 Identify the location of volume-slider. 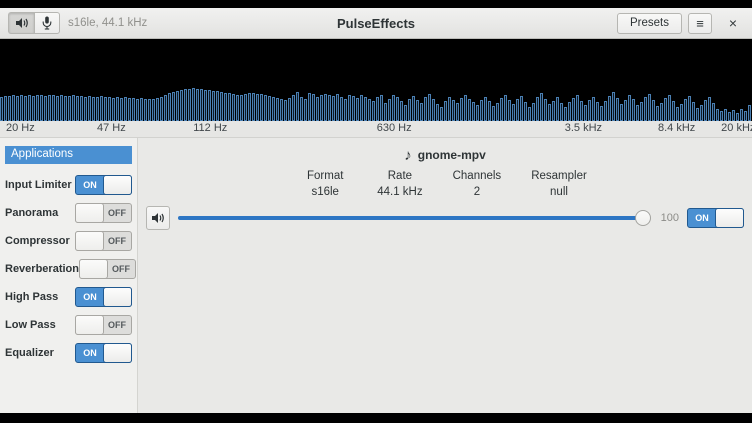
(414, 218).